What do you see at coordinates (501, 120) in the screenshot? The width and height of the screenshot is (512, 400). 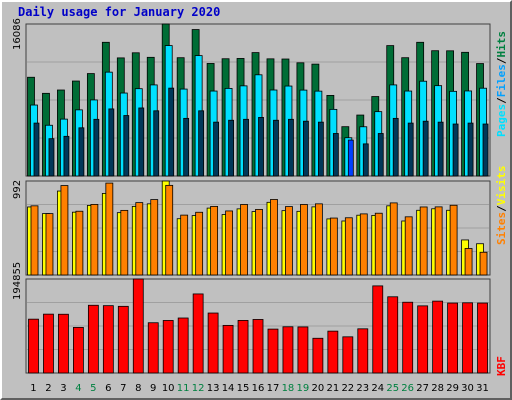 I see `legend-hits-files-pages-part-1: Pages` at bounding box center [501, 120].